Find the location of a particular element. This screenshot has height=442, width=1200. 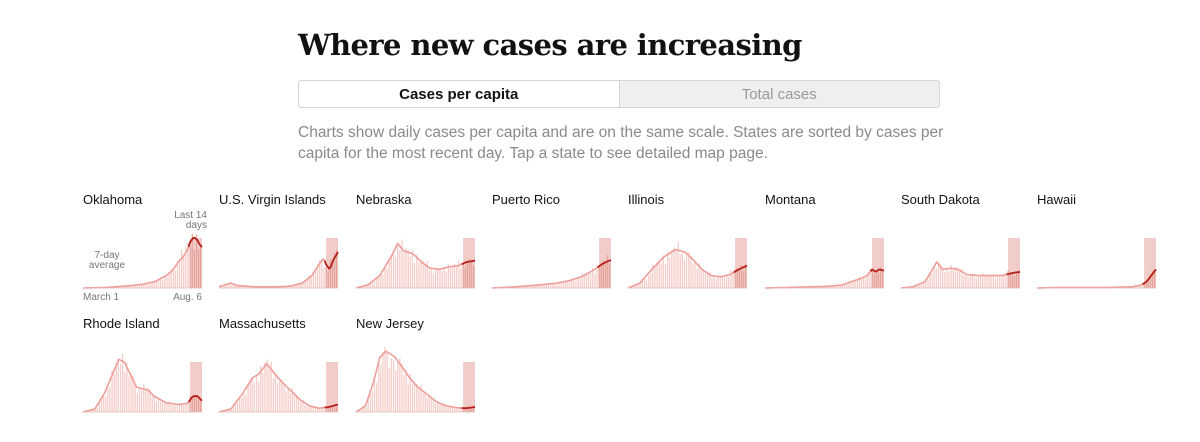

state-name: Nebraska is located at coordinates (384, 199).